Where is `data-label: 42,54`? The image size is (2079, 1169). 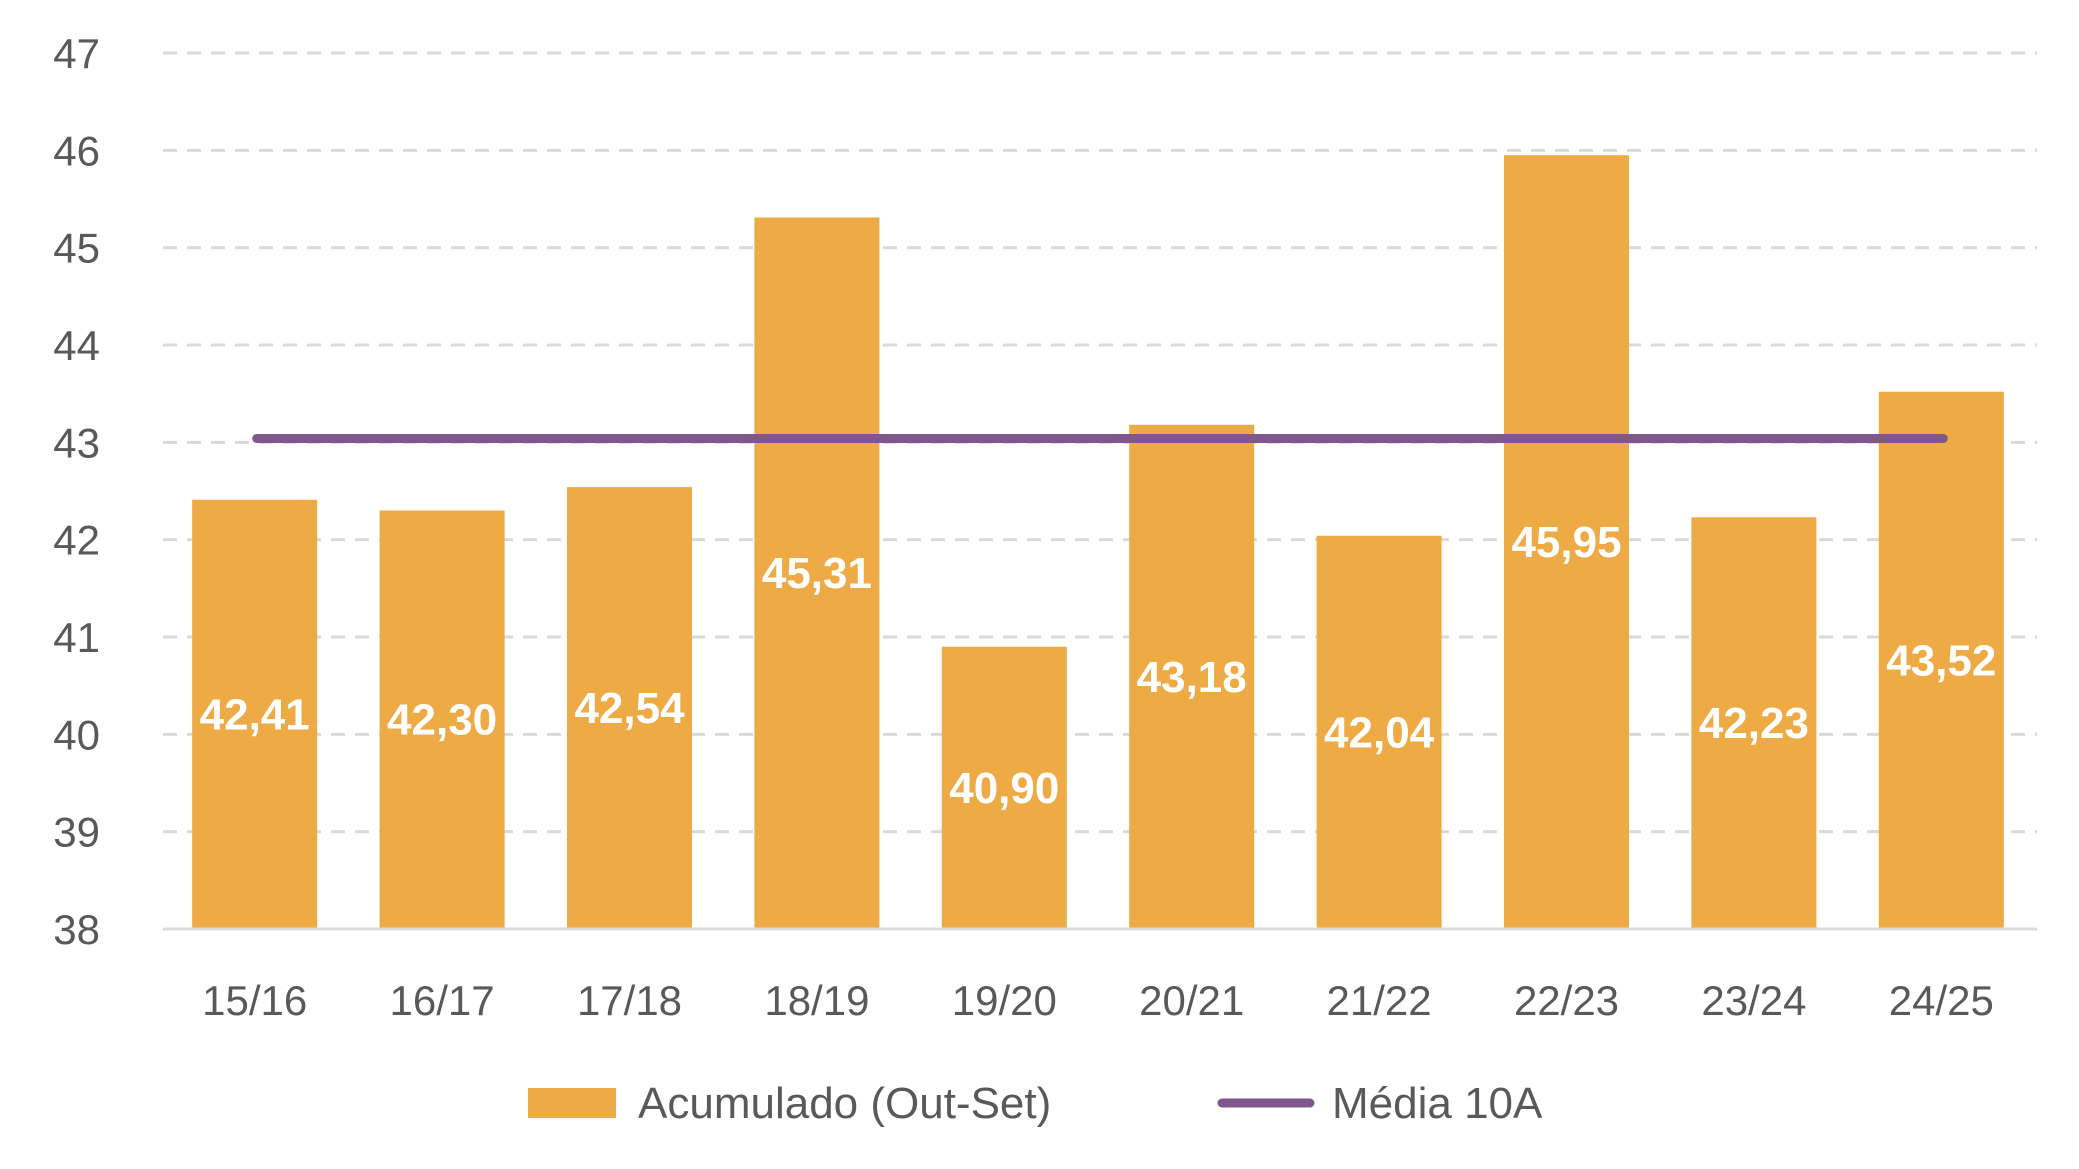
data-label: 42,54 is located at coordinates (629, 708).